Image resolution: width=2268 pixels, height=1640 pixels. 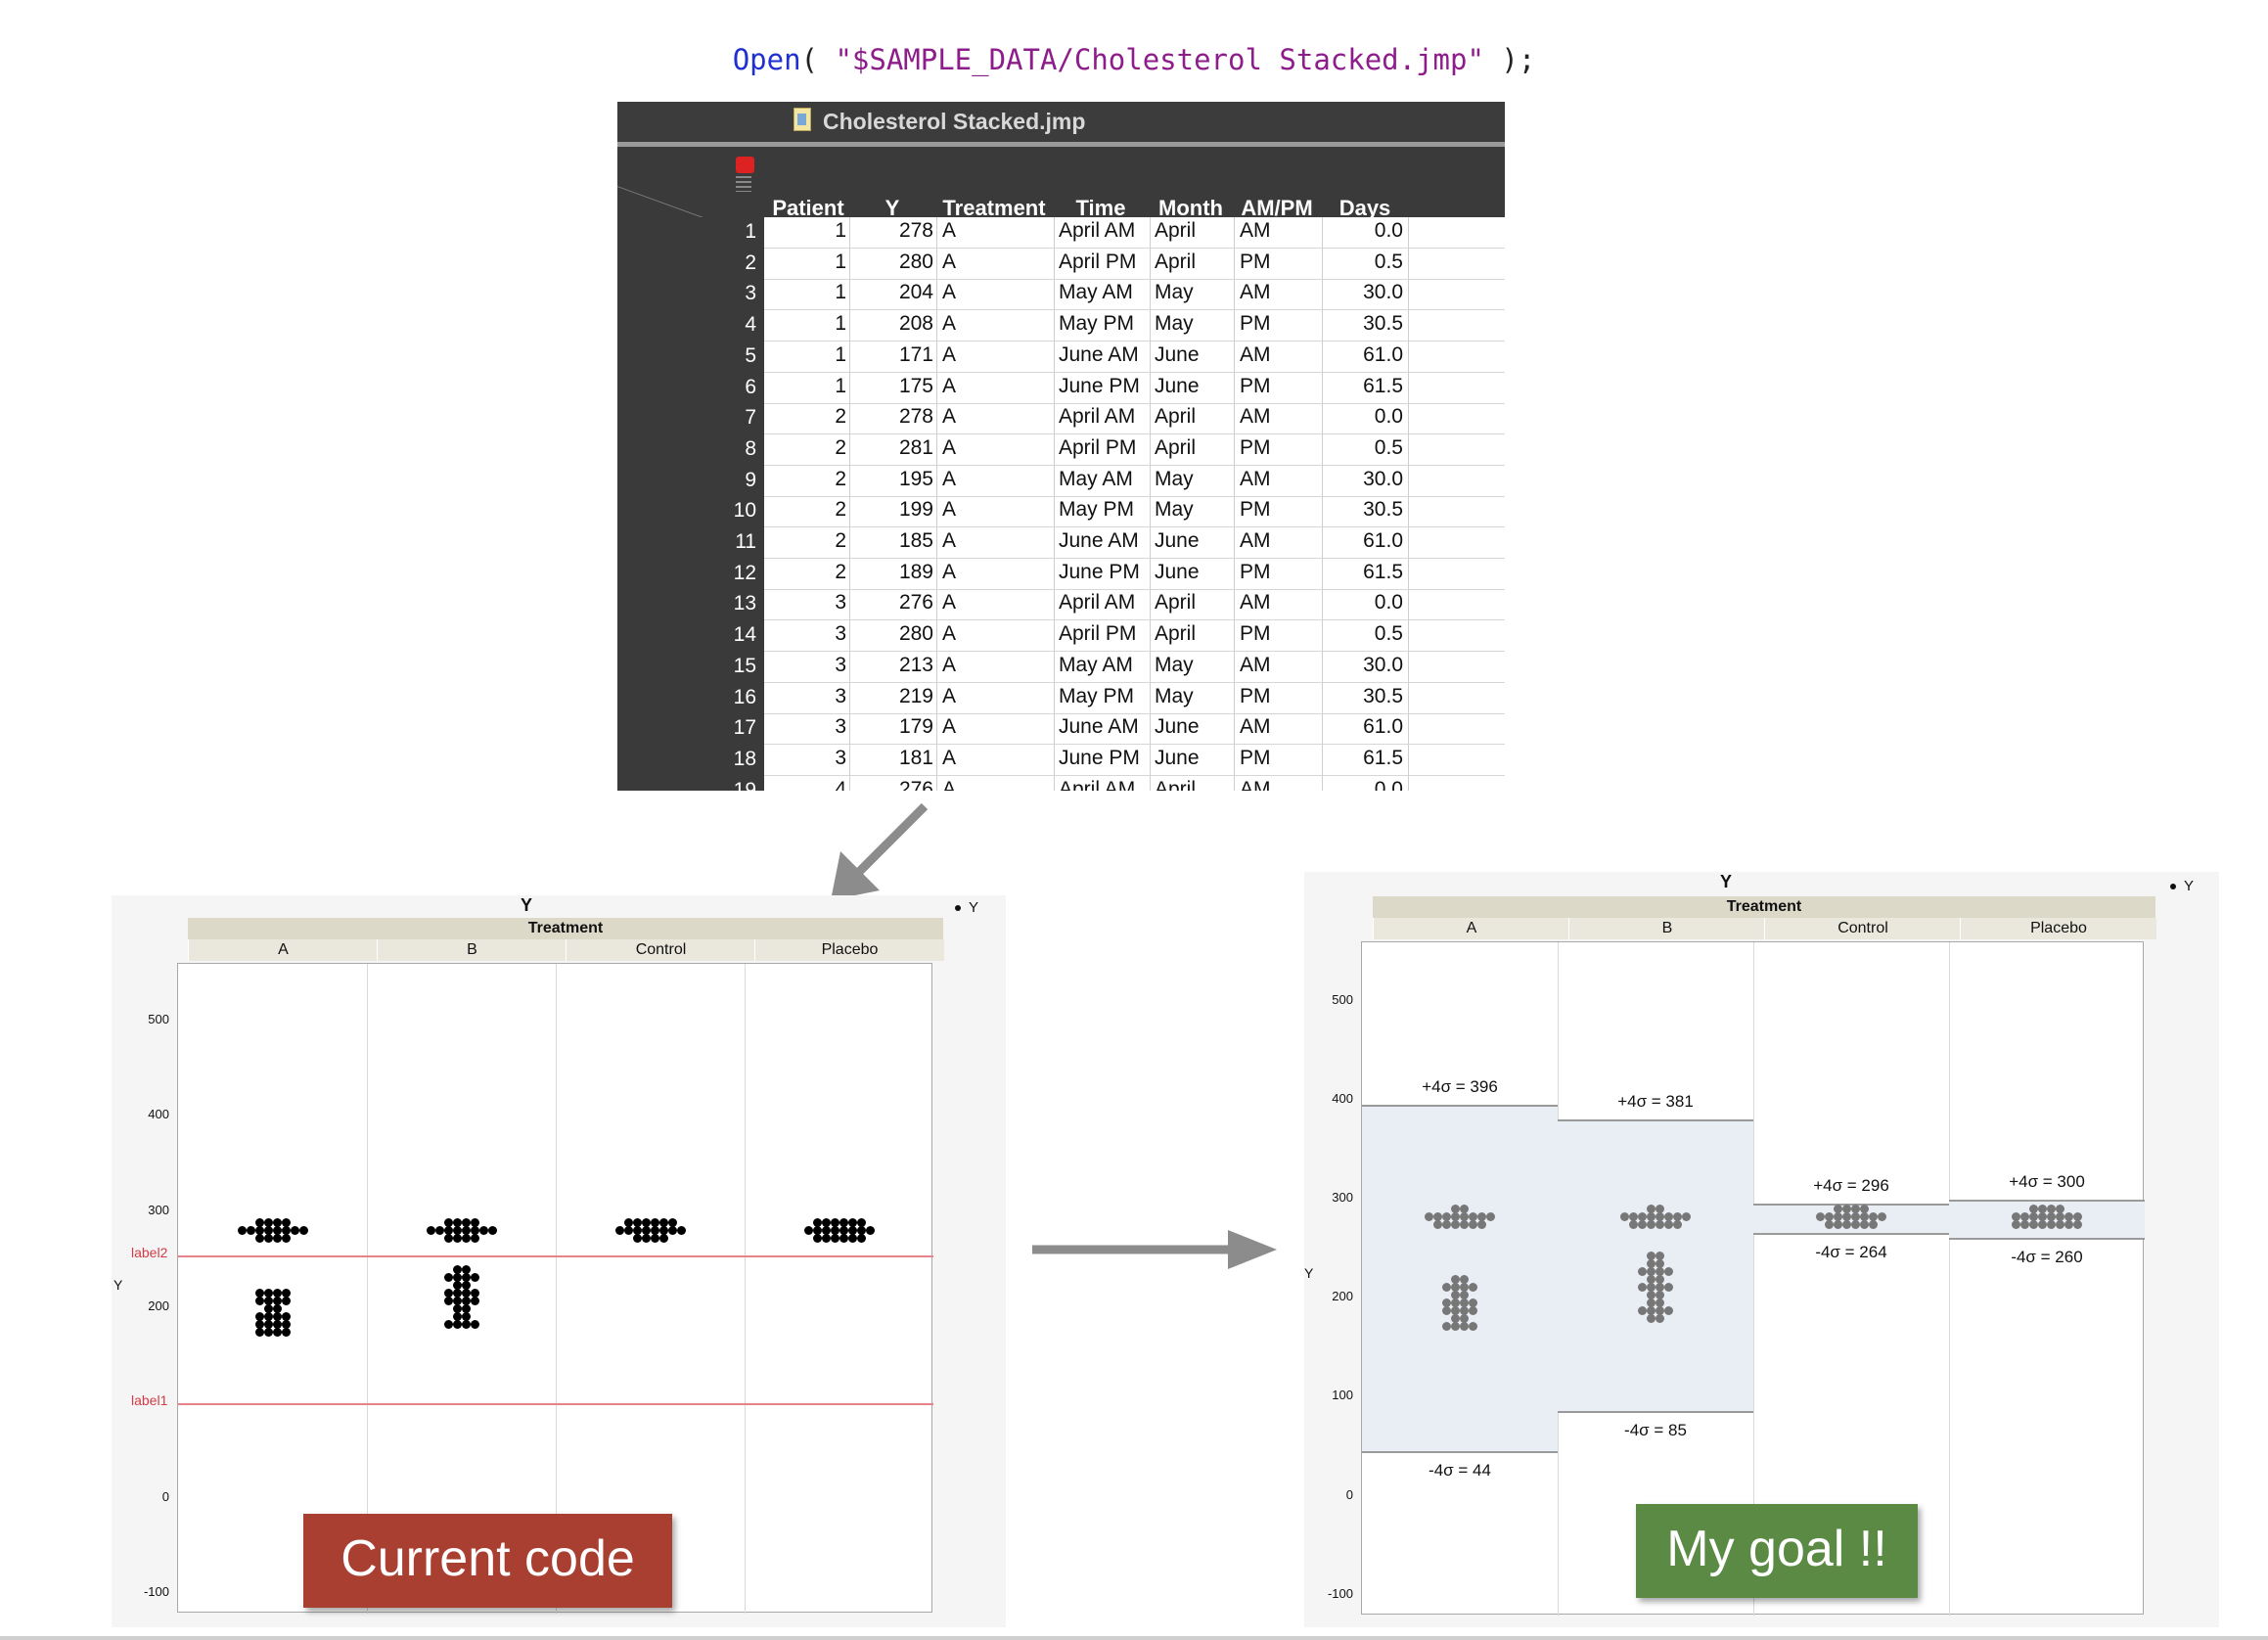 I want to click on cell-days: 30.0, so click(x=1383, y=478).